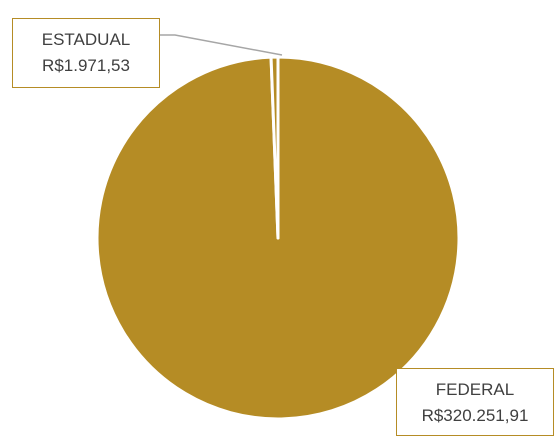 The height and width of the screenshot is (436, 557). Describe the element at coordinates (475, 389) in the screenshot. I see `federal-category-label: FEDERAL` at that location.